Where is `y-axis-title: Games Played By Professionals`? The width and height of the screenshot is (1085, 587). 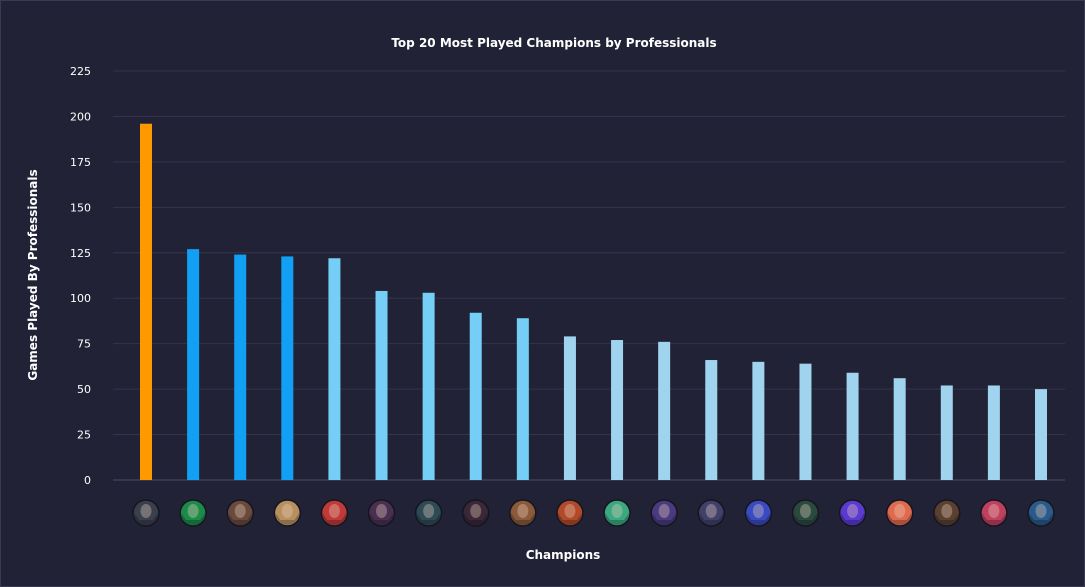
y-axis-title: Games Played By Professionals is located at coordinates (33, 274).